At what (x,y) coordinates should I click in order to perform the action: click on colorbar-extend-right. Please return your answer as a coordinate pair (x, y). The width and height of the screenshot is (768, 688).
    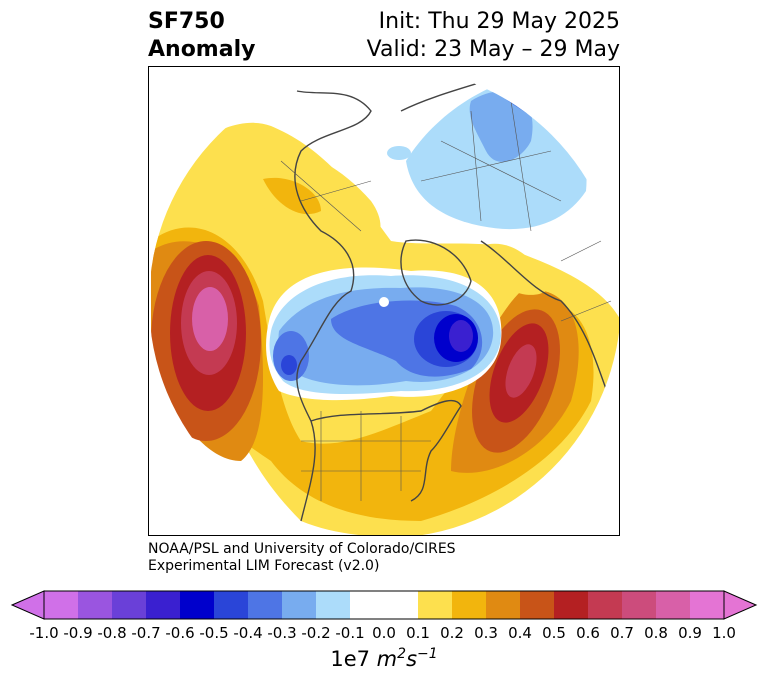
    Looking at the image, I should click on (740, 605).